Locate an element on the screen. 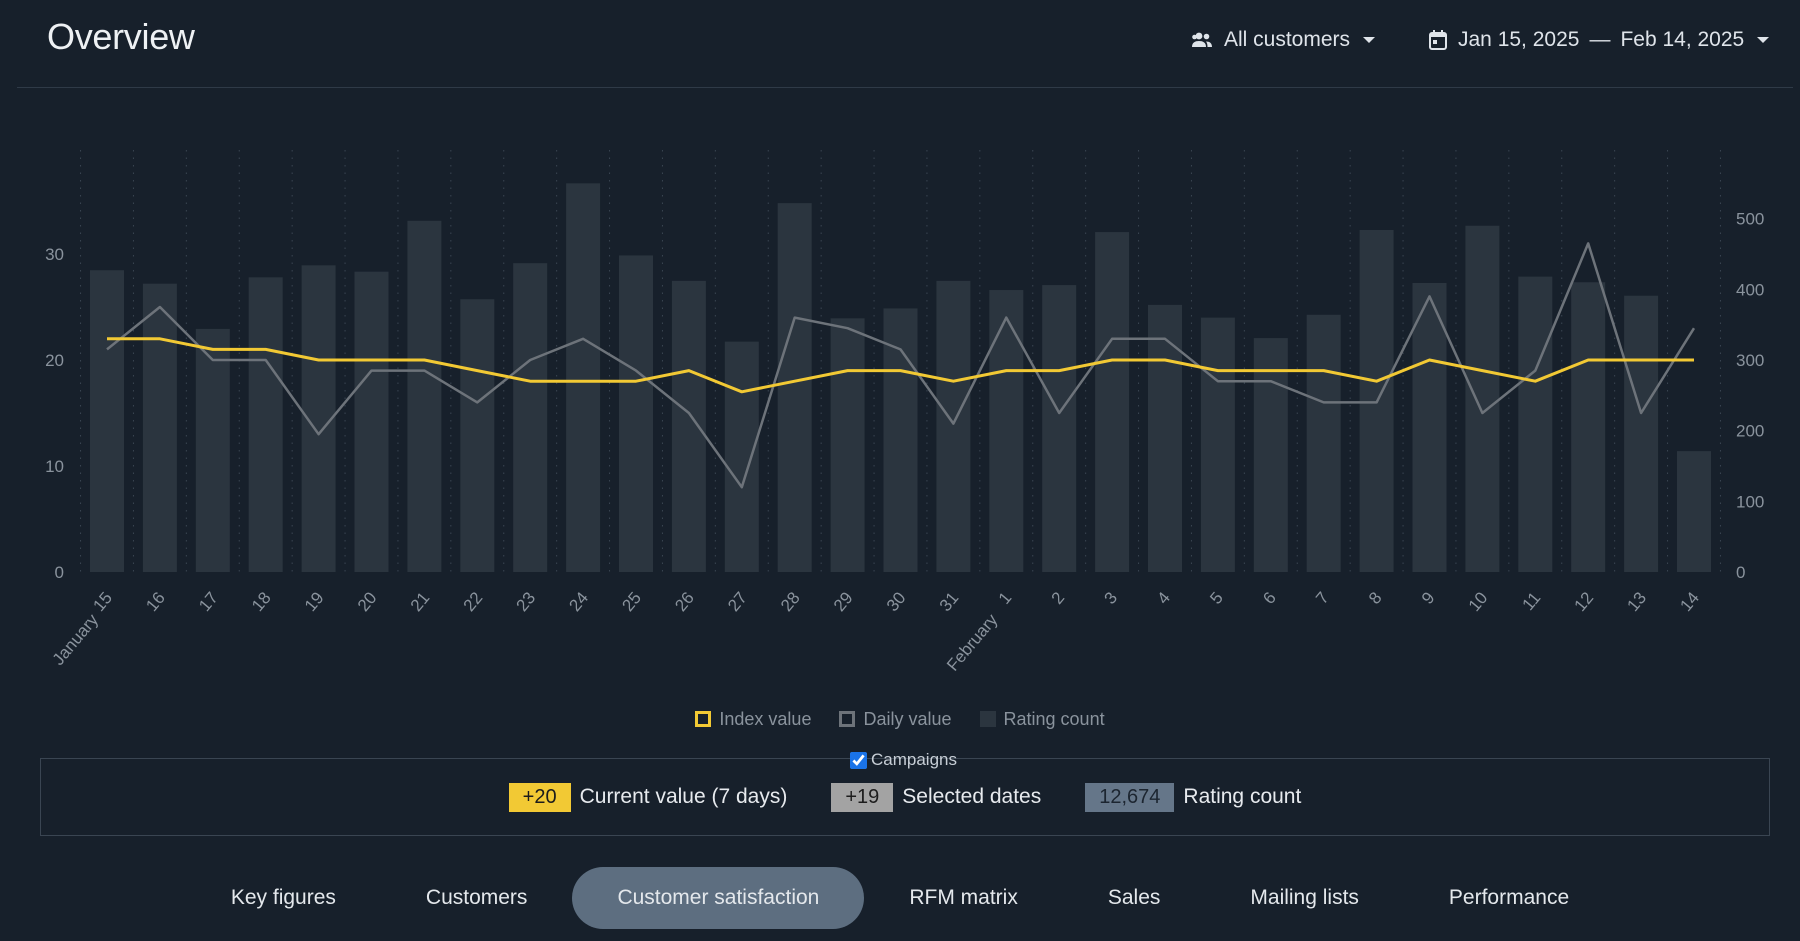  x-axis-tick: 1 is located at coordinates (1005, 597).